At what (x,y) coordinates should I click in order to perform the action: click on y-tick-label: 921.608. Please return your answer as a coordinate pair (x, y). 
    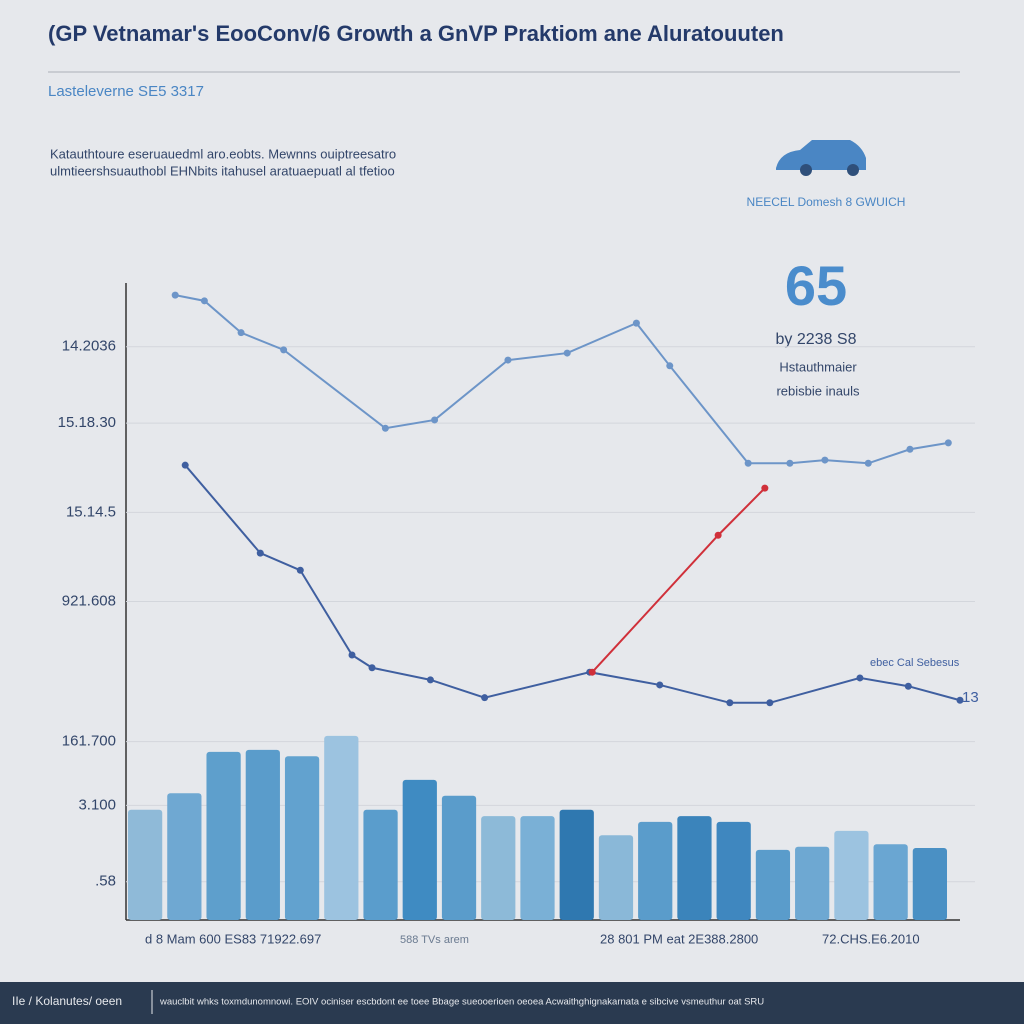
    Looking at the image, I should click on (89, 600).